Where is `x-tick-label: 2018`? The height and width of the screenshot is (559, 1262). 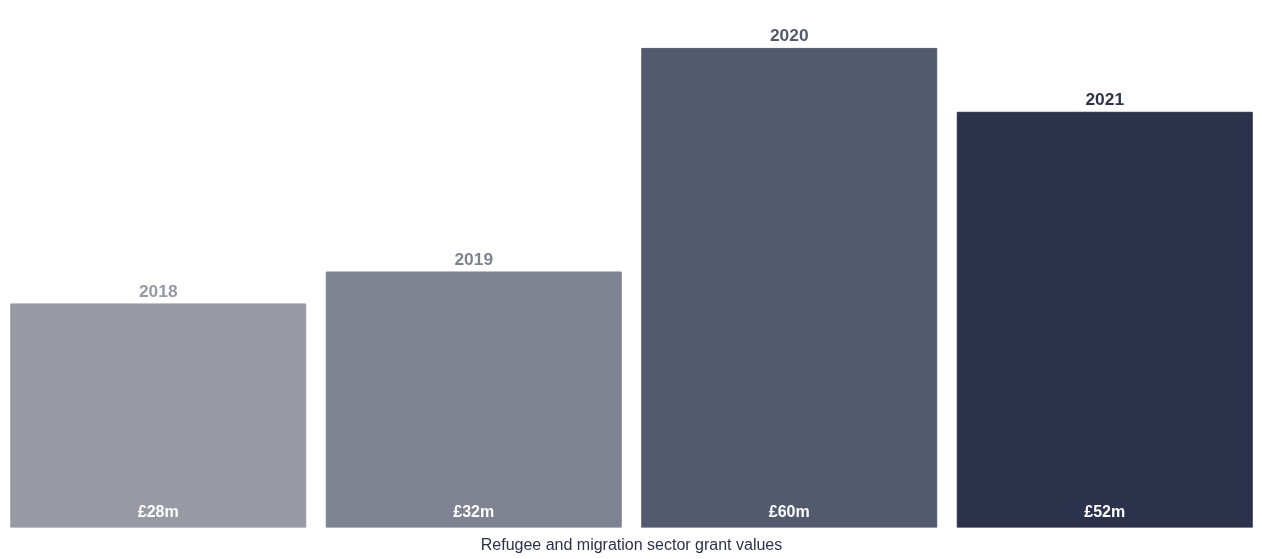 x-tick-label: 2018 is located at coordinates (158, 290).